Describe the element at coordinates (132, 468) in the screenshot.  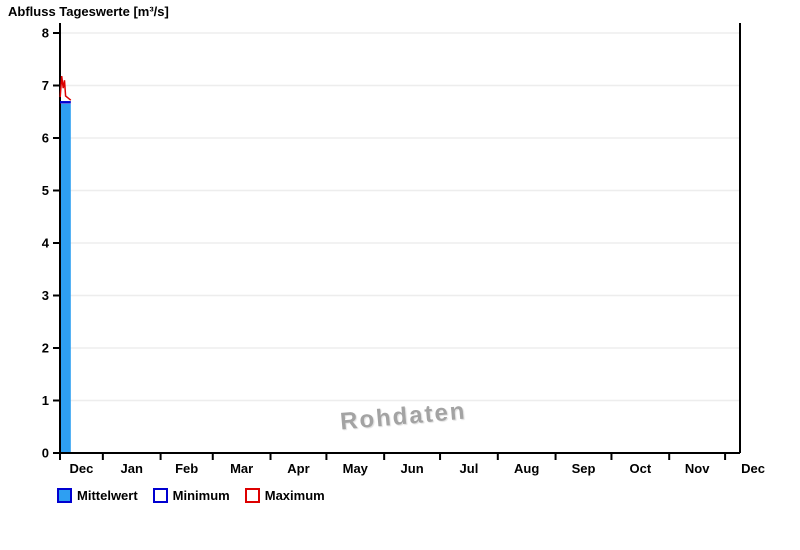
I see `x-month-label: Jan` at that location.